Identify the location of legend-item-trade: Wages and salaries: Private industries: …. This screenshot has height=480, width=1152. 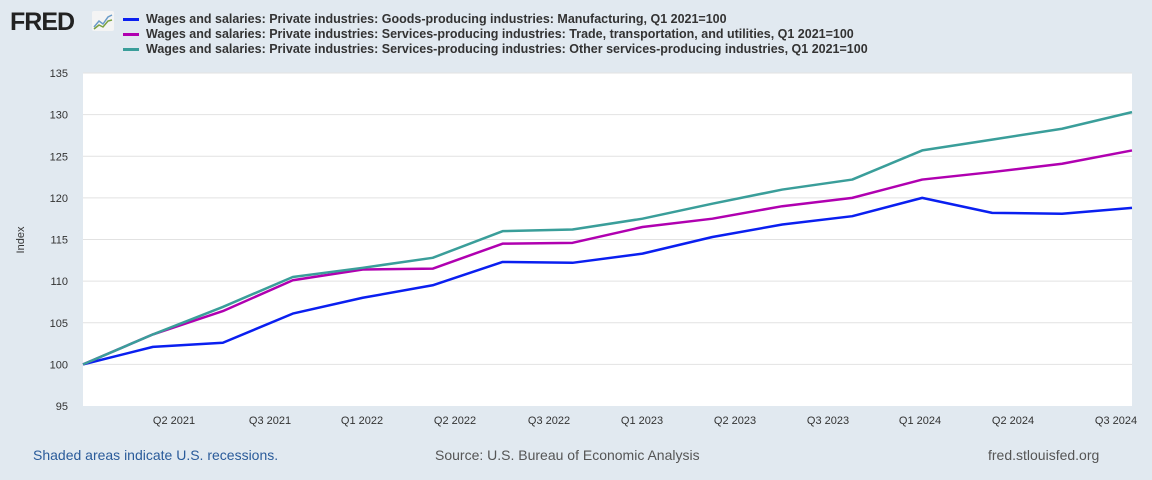
(488, 34).